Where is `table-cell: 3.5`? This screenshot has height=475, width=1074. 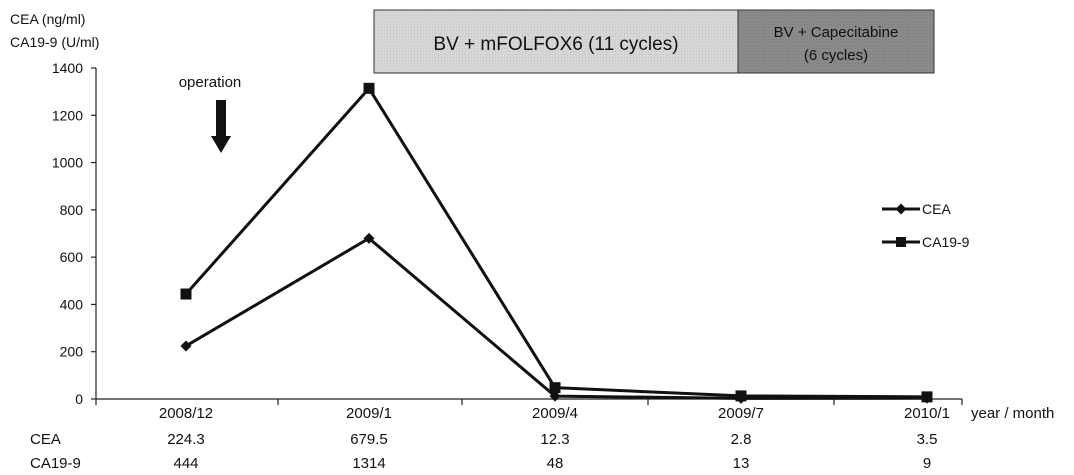 table-cell: 3.5 is located at coordinates (927, 439).